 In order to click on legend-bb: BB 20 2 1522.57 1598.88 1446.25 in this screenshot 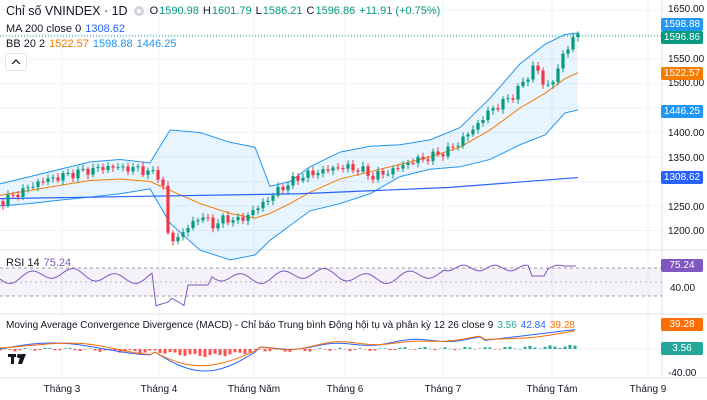, I will do `click(91, 44)`.